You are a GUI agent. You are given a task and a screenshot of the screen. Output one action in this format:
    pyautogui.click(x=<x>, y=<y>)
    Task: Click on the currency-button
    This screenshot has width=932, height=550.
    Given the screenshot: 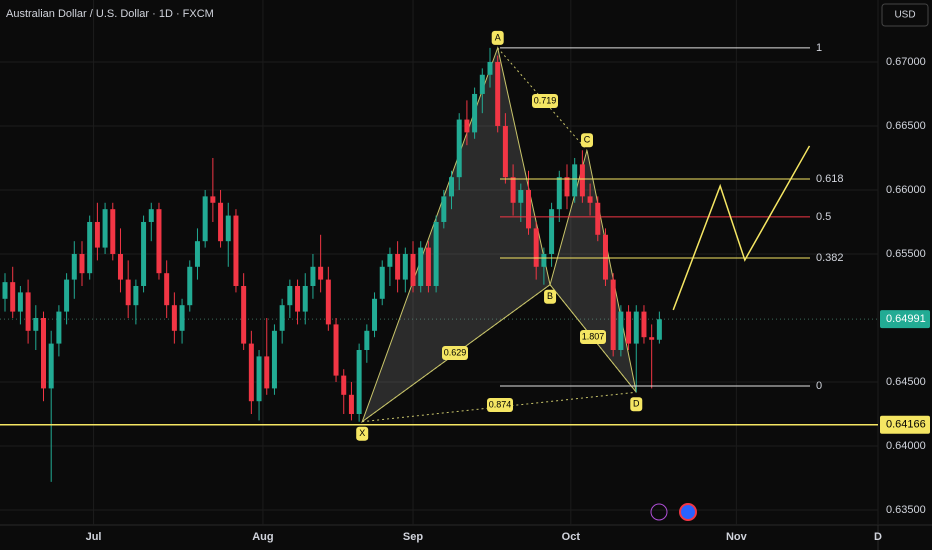 What is the action you would take?
    pyautogui.click(x=905, y=15)
    